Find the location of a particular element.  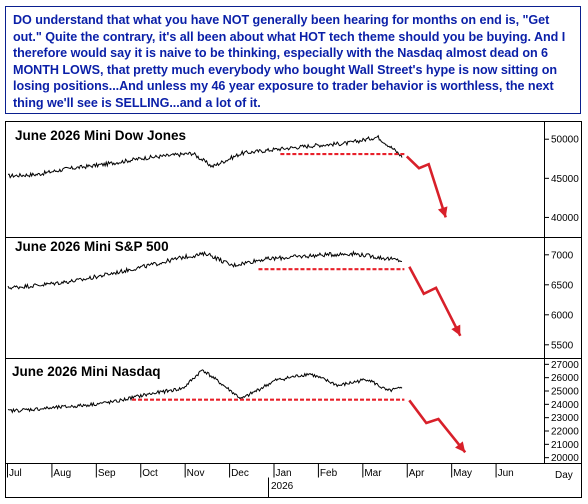

panel-title-sp500: June 2026 Mini S&P 500 is located at coordinates (92, 246).